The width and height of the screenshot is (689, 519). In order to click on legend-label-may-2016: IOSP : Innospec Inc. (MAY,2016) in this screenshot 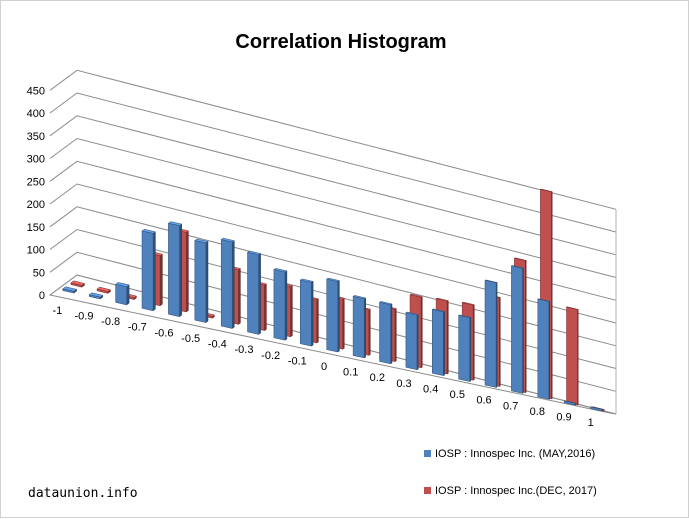, I will do `click(515, 454)`.